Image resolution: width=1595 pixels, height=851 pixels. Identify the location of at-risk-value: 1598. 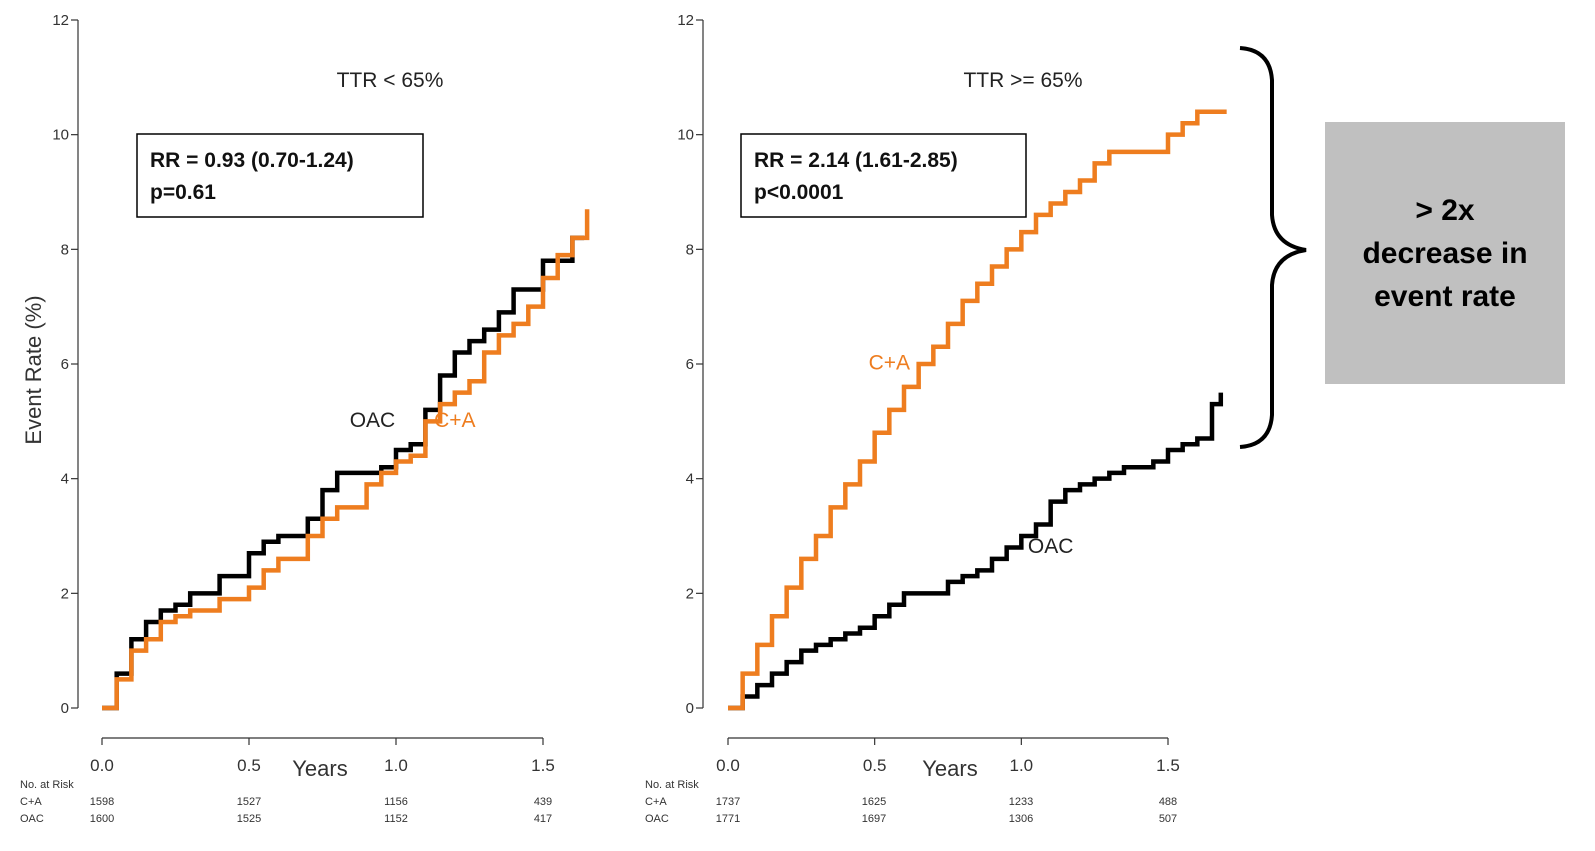
(102, 802).